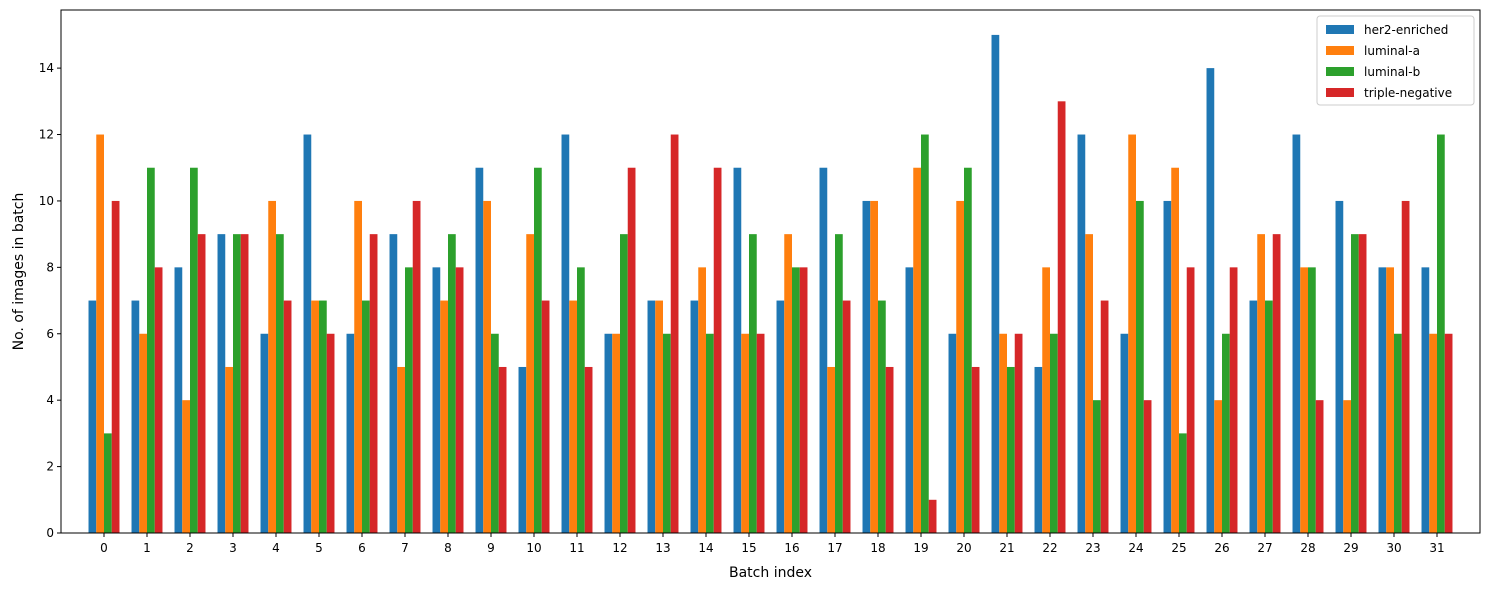 The image size is (1489, 590). Describe the element at coordinates (662, 548) in the screenshot. I see `x-tick-label: 13` at that location.